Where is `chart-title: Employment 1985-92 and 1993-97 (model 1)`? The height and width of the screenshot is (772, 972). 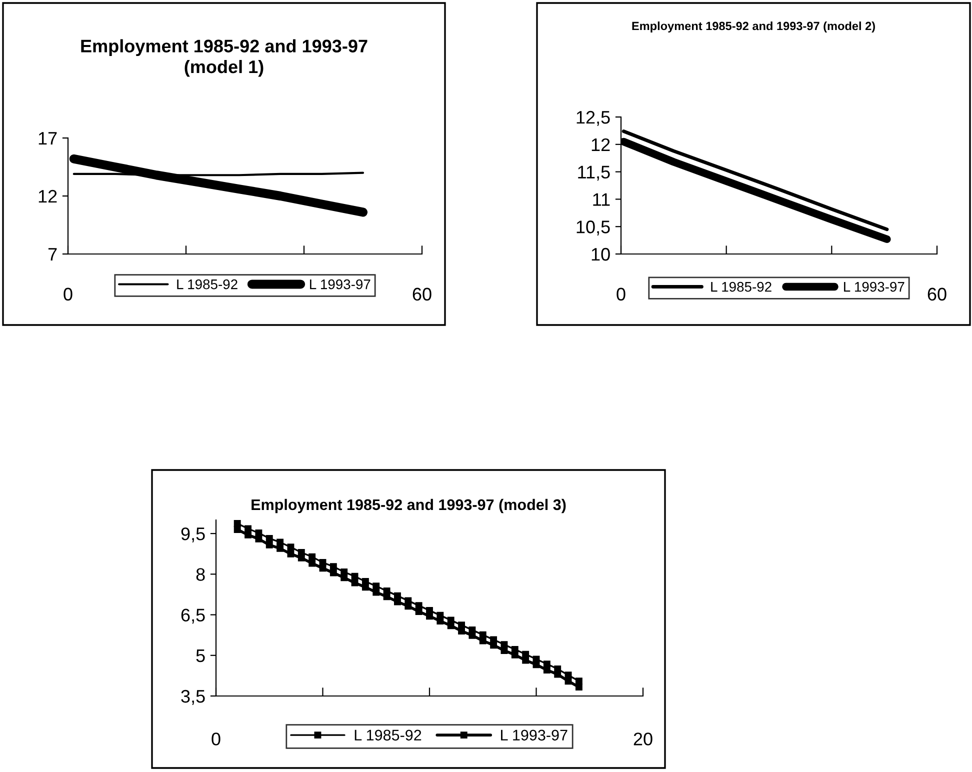 chart-title: Employment 1985-92 and 1993-97 (model 1) is located at coordinates (224, 58).